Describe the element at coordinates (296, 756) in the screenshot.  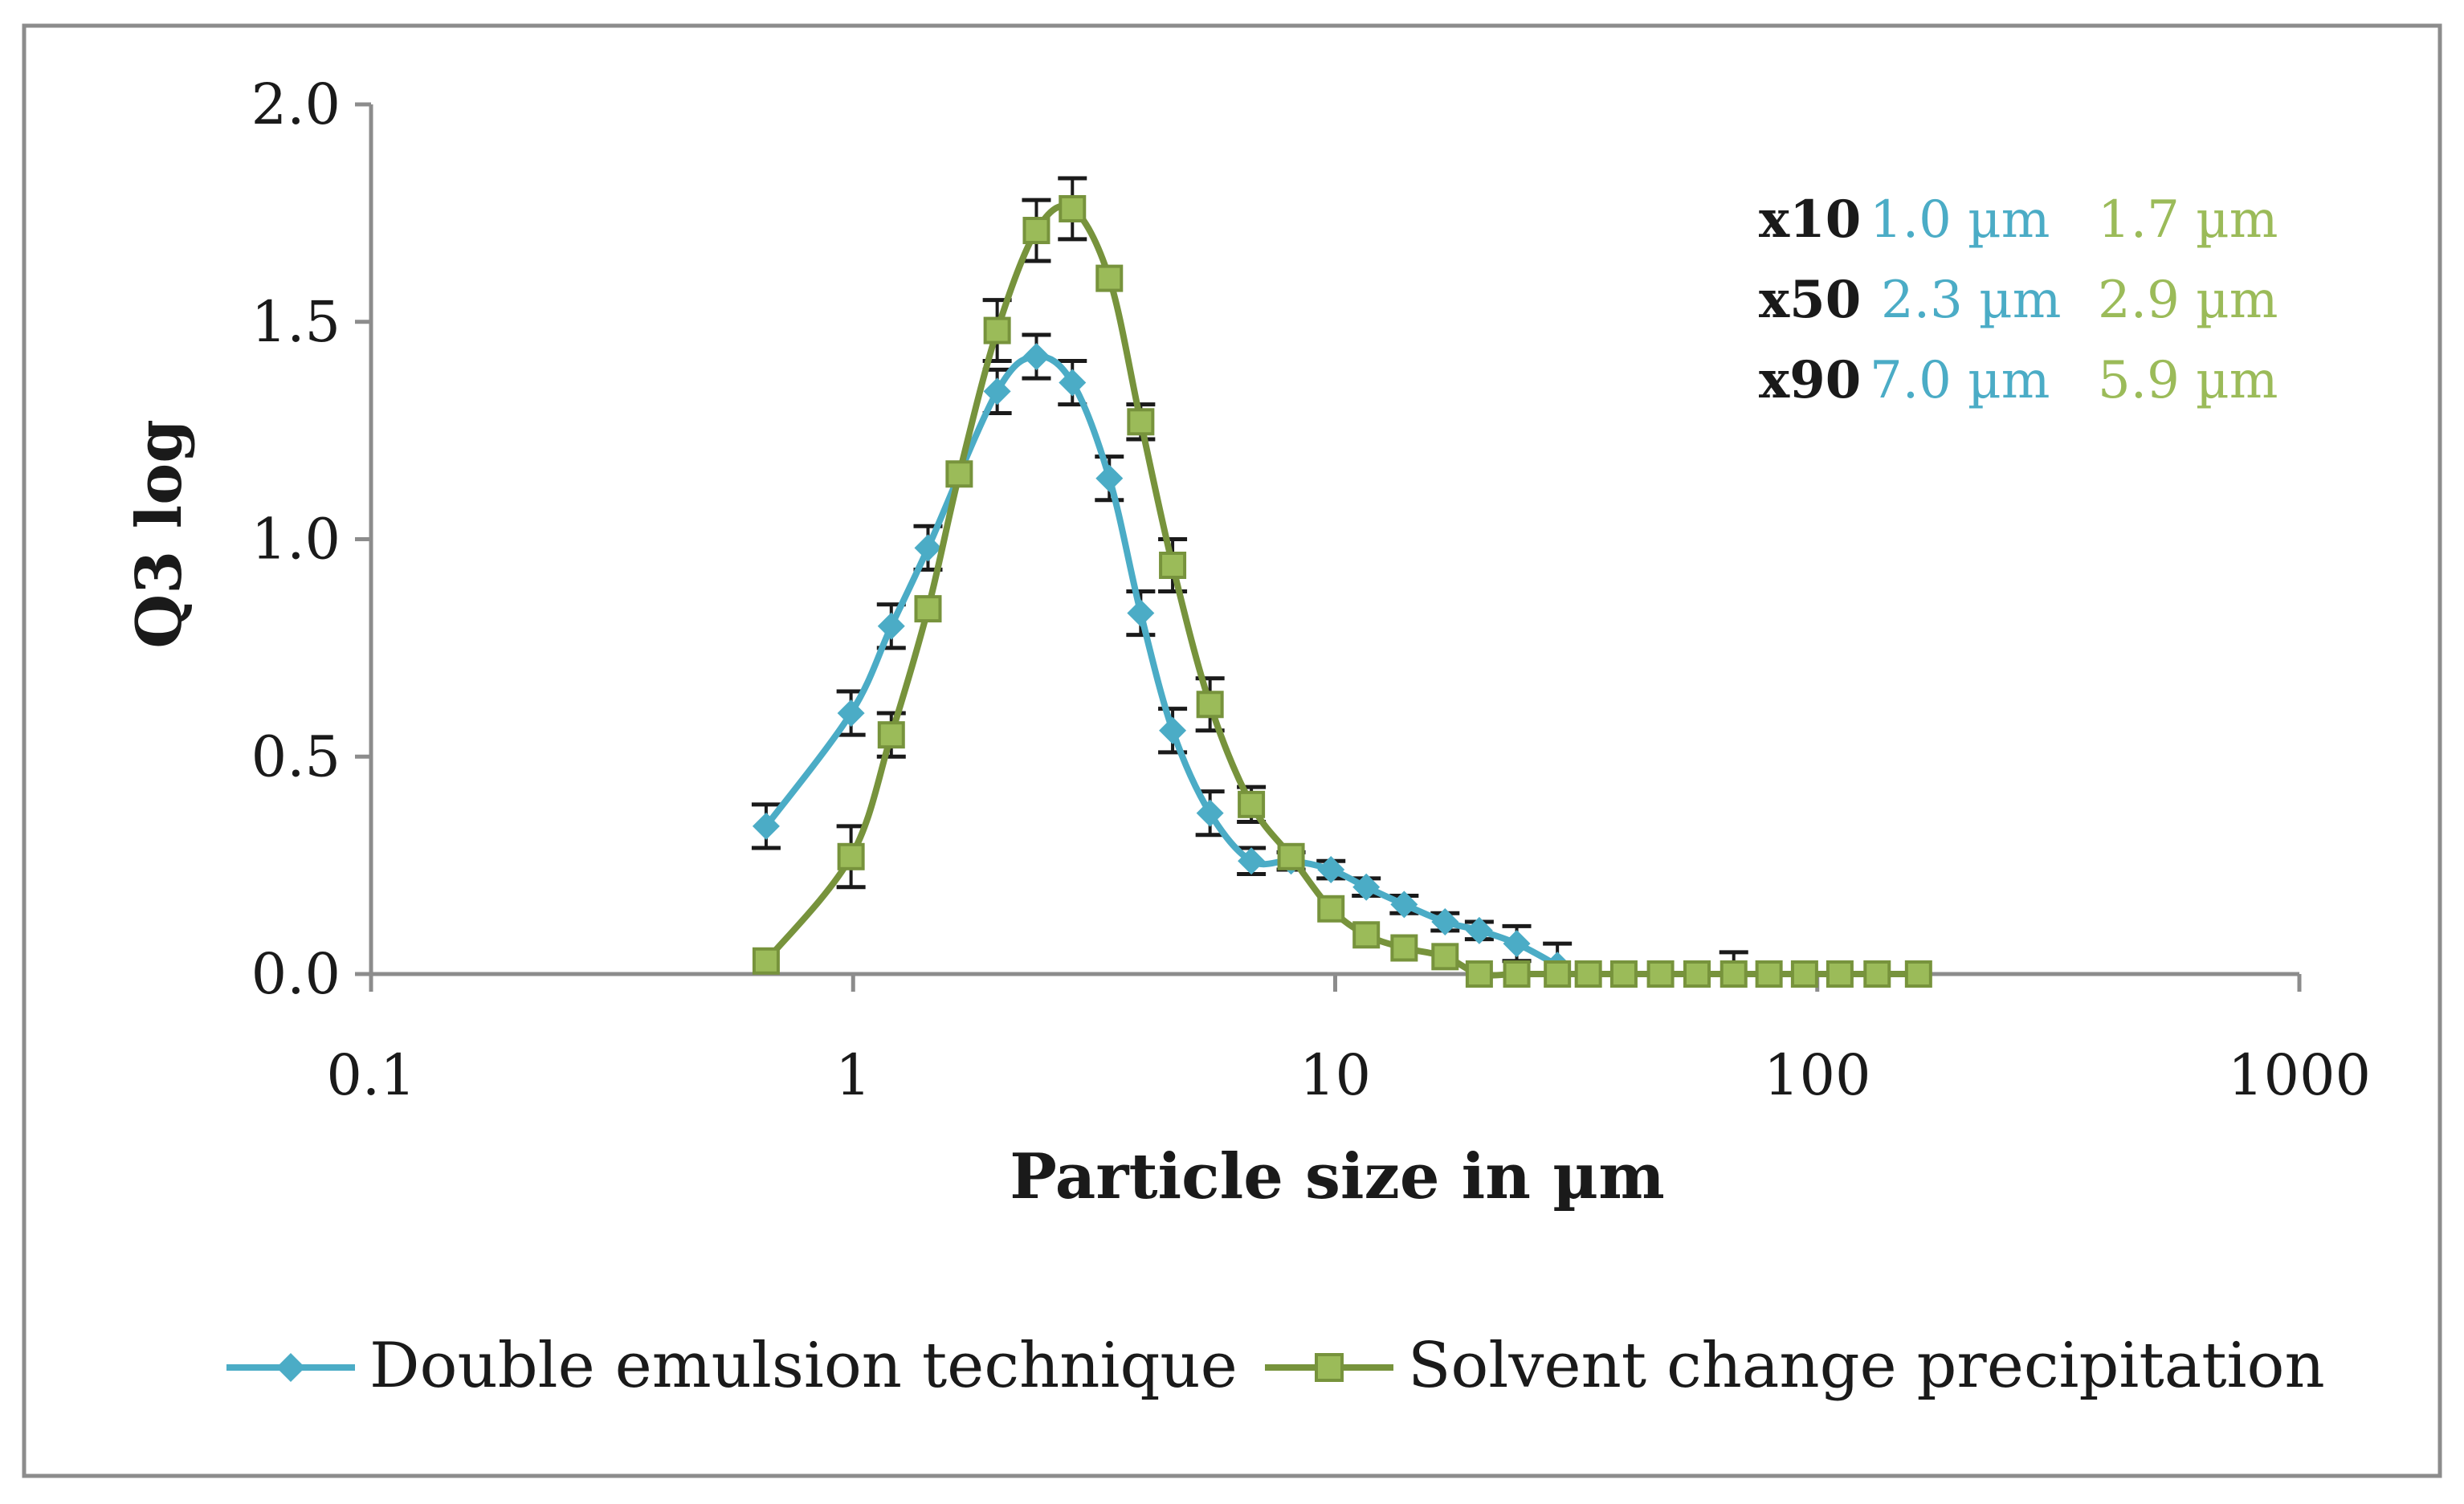
I see `y-tick-label: 0.5` at that location.